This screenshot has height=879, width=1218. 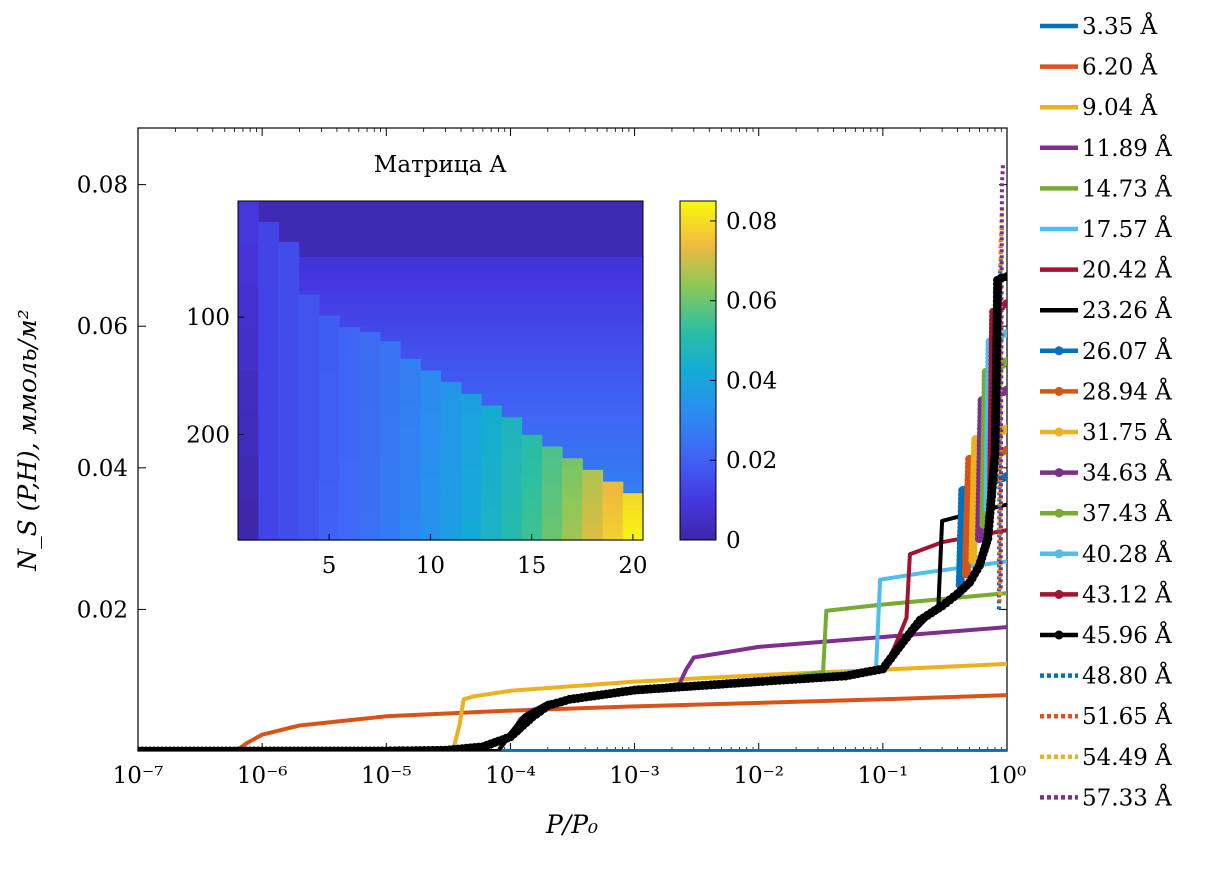 I want to click on legend-label: 17.57 Å, so click(x=1127, y=229).